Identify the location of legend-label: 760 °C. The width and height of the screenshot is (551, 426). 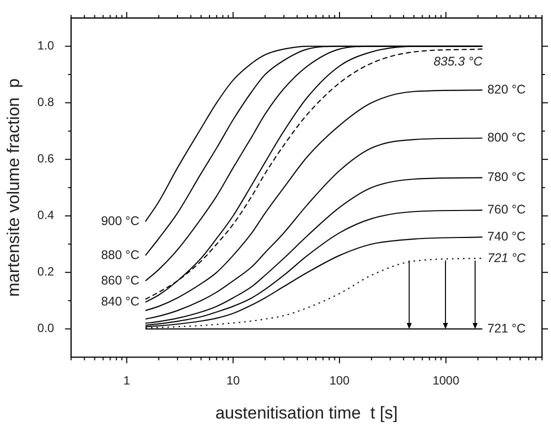
(506, 209).